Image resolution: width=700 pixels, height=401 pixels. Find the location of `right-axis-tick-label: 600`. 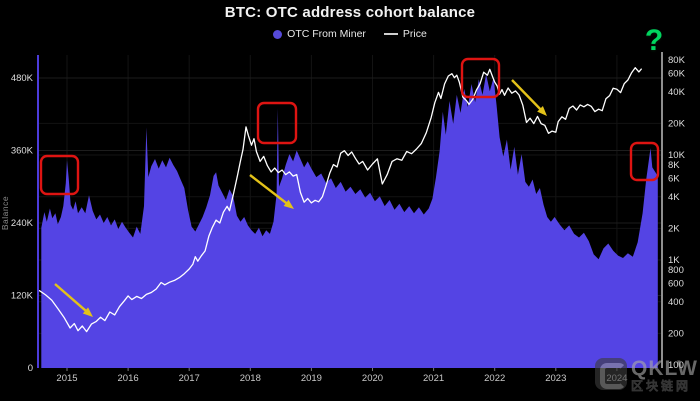

right-axis-tick-label: 600 is located at coordinates (676, 283).